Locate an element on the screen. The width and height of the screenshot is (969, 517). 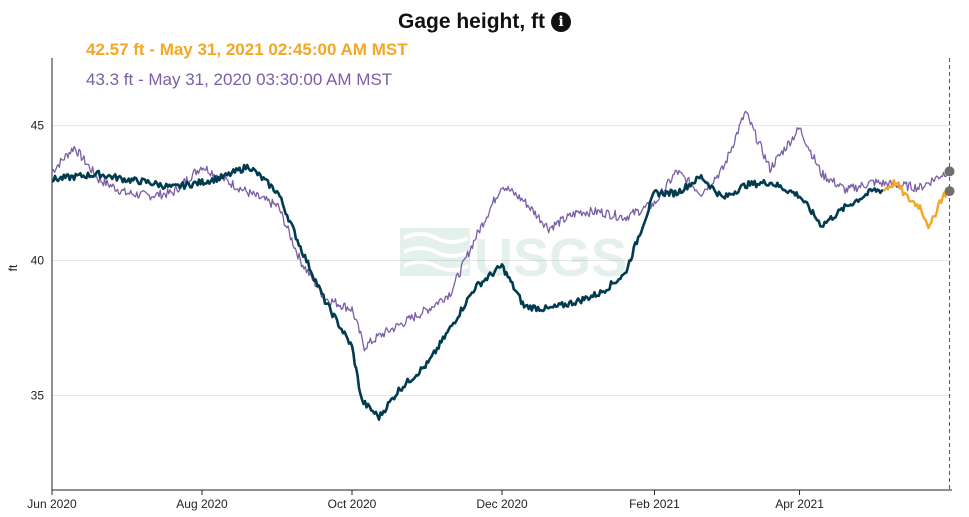
current-recent-line is located at coordinates (915, 204).